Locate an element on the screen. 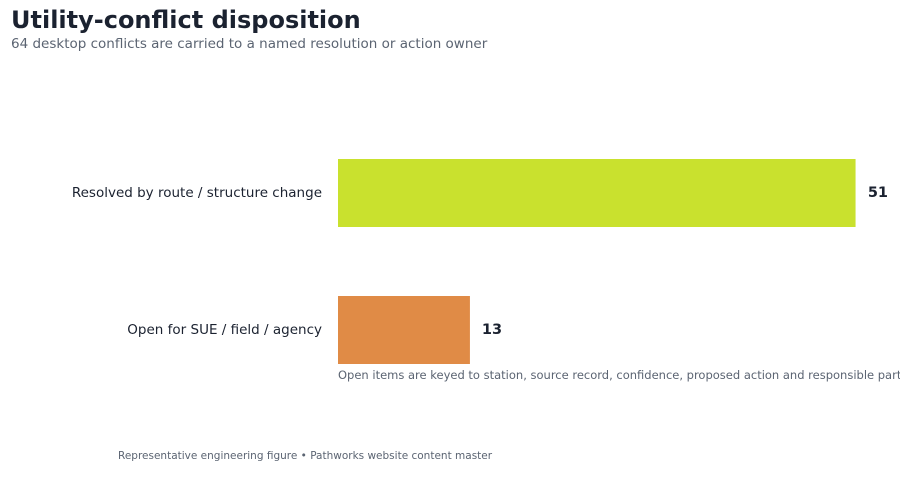 Image resolution: width=900 pixels, height=478 pixels. page-title: Utility-conflict disposition is located at coordinates (186, 20).